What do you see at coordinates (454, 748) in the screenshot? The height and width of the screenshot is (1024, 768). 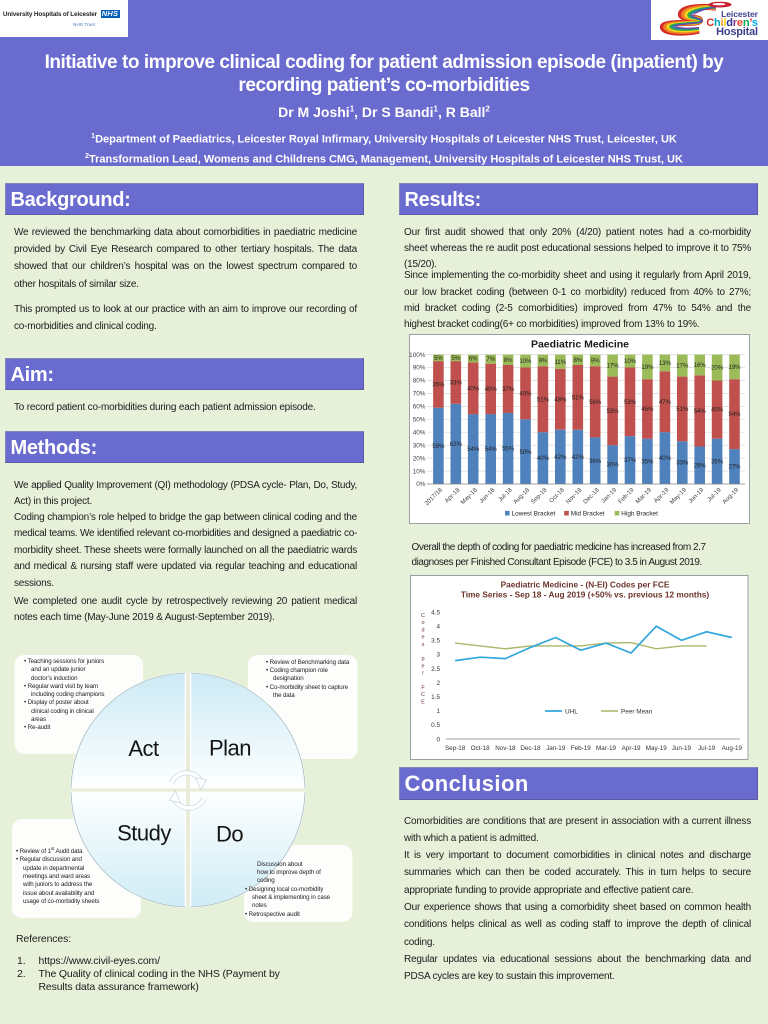 I see `svg-text: Sep-18` at bounding box center [454, 748].